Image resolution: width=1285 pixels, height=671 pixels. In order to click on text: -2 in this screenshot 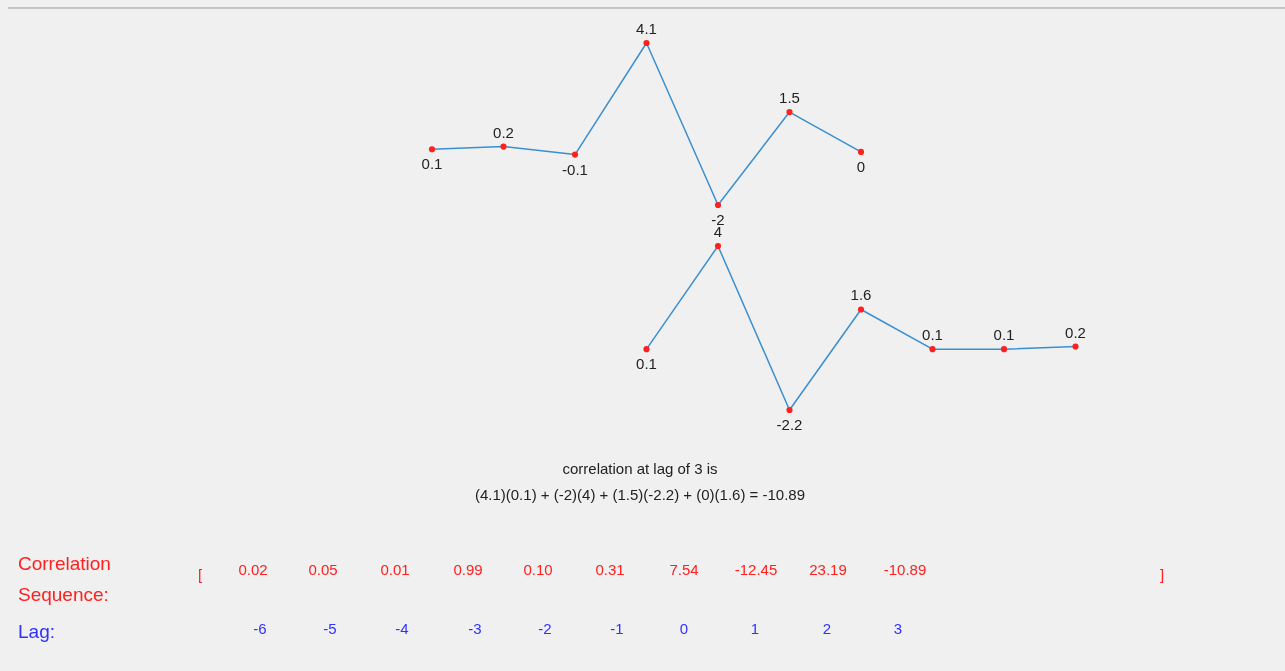, I will do `click(545, 628)`.